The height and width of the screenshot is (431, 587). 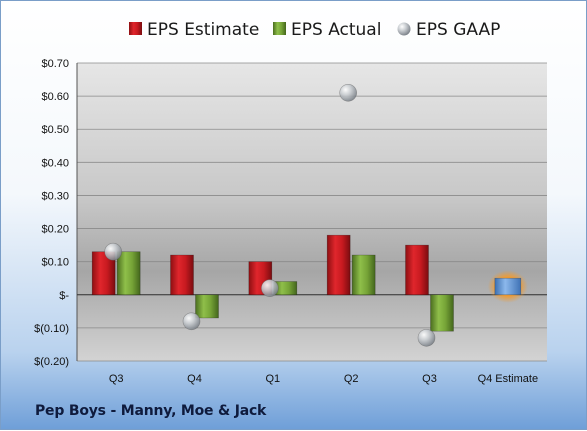 What do you see at coordinates (55, 196) in the screenshot?
I see `y-tick-label: $0.30` at bounding box center [55, 196].